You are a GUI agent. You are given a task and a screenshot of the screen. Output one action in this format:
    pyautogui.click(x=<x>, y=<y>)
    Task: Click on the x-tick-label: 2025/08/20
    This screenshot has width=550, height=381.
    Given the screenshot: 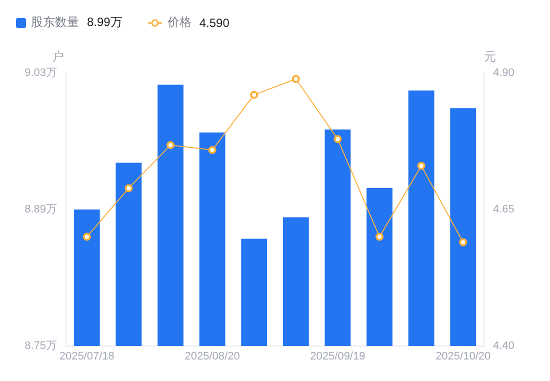 What is the action you would take?
    pyautogui.click(x=212, y=356)
    